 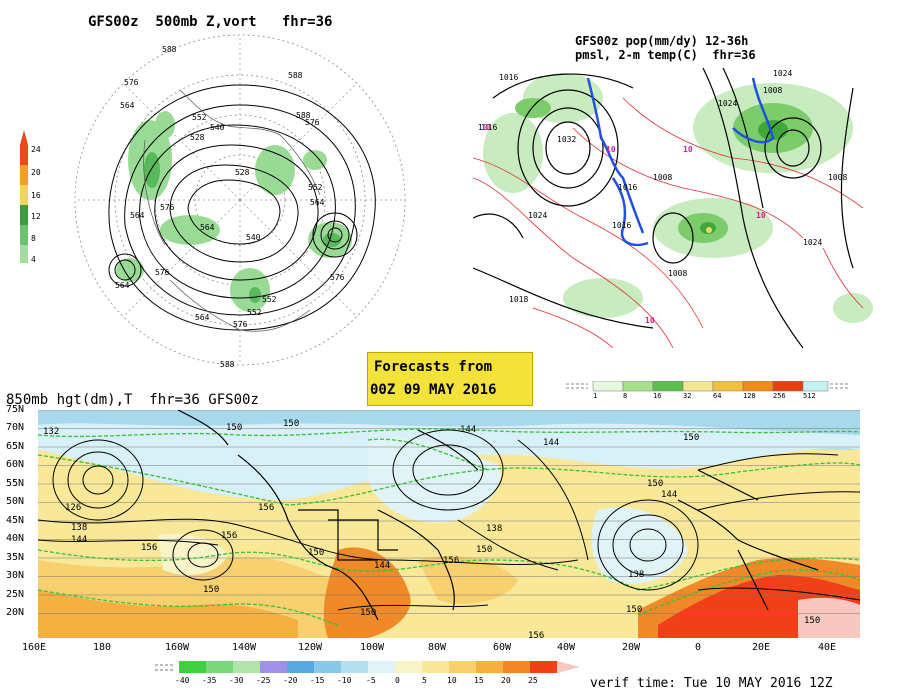 I want to click on pop-scale-1: 1, so click(x=595, y=396).